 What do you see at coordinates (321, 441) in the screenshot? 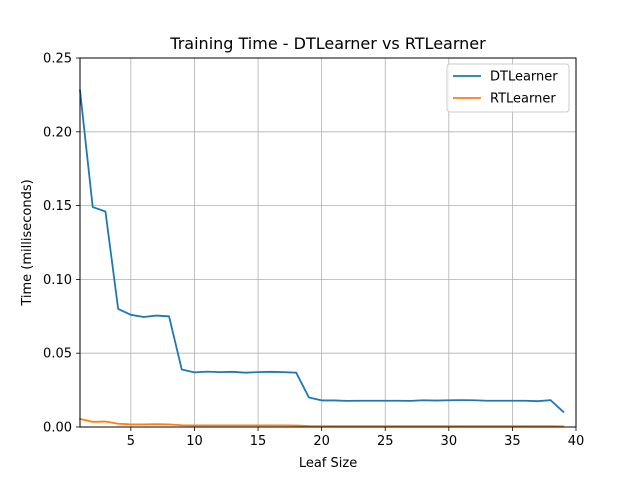
I see `x-tick-label: 20` at bounding box center [321, 441].